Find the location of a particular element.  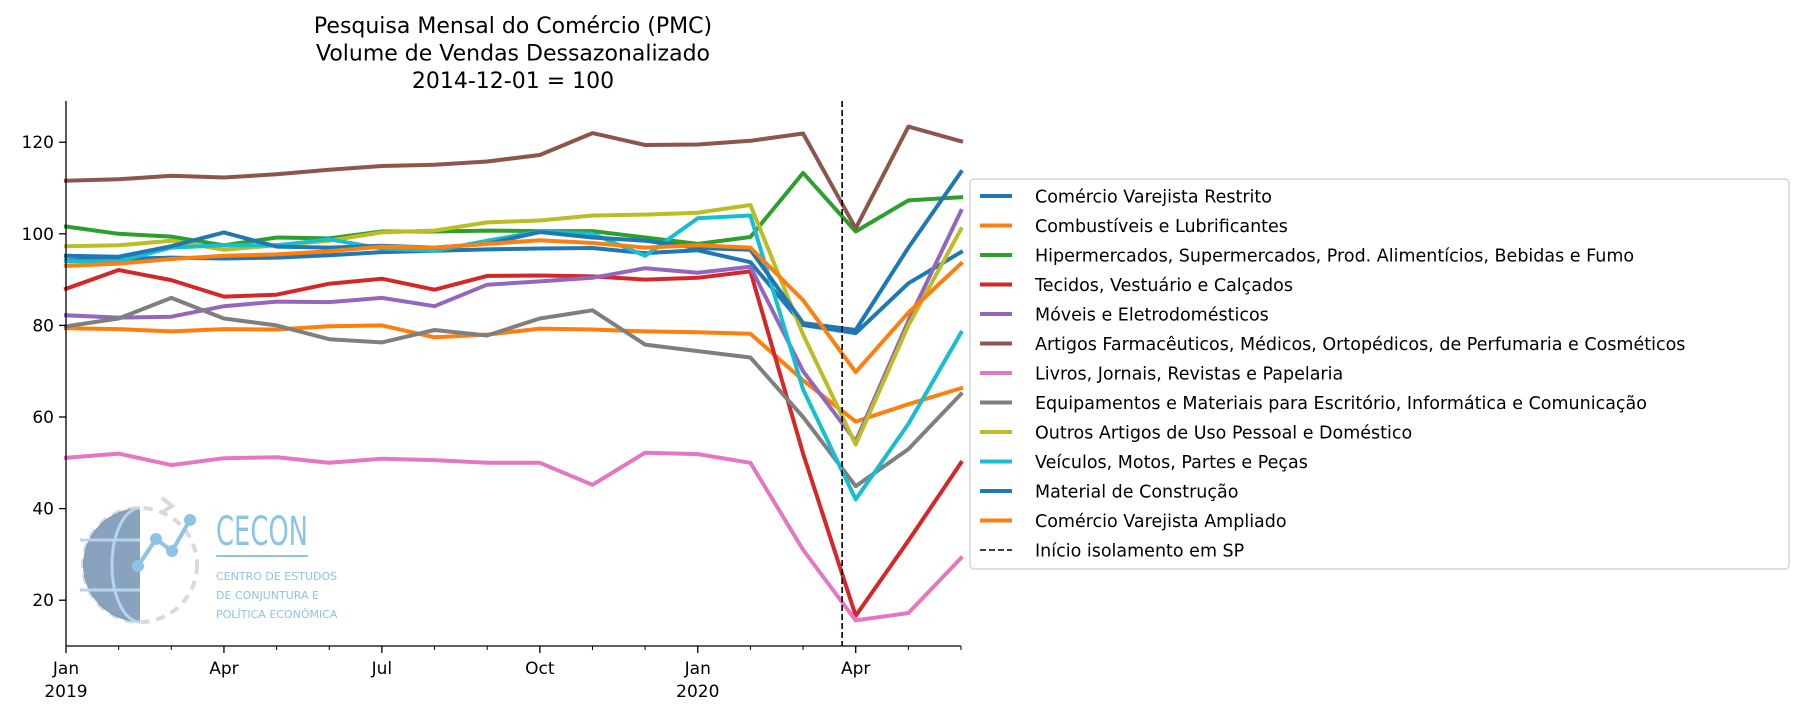

y-tick-label: 80 is located at coordinates (43, 326).